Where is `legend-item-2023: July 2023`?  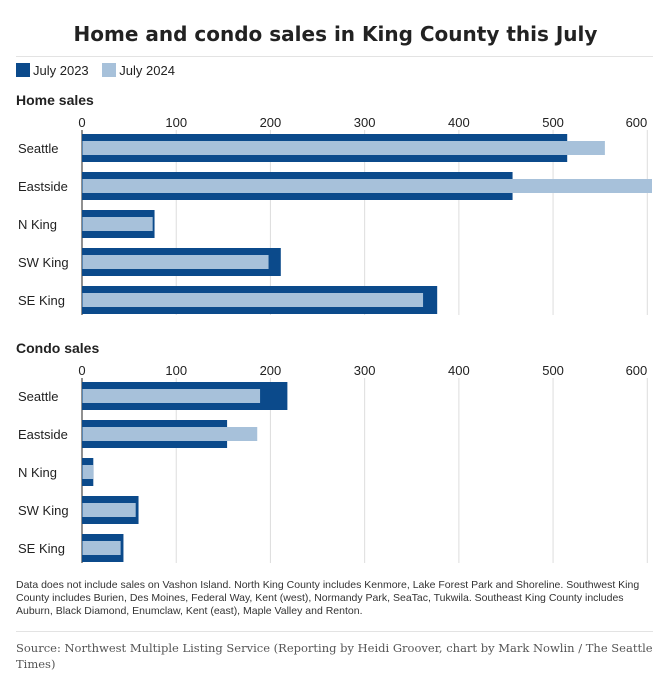 legend-item-2023: July 2023 is located at coordinates (52, 70).